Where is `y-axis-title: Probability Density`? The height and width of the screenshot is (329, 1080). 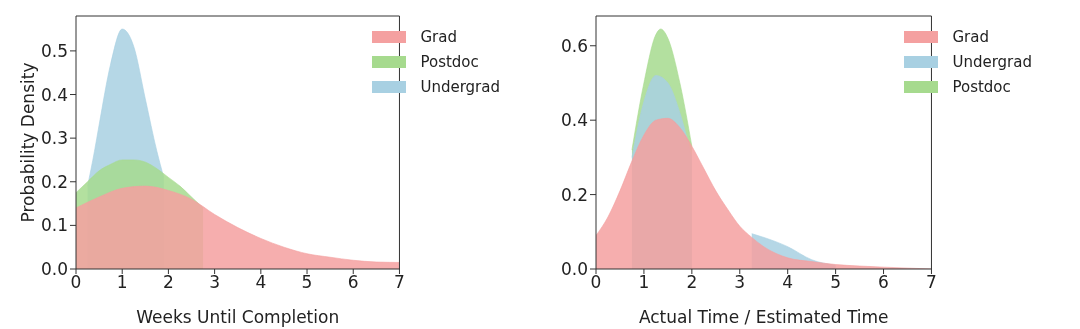
y-axis-title: Probability Density is located at coordinates (28, 142).